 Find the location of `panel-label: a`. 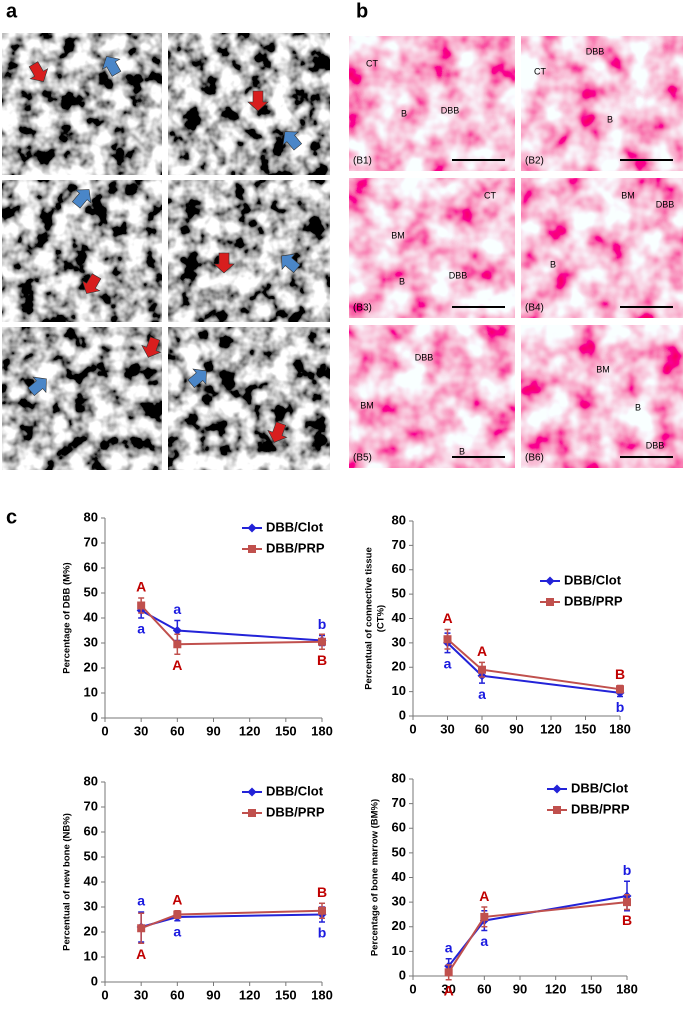

panel-label: a is located at coordinates (12, 11).